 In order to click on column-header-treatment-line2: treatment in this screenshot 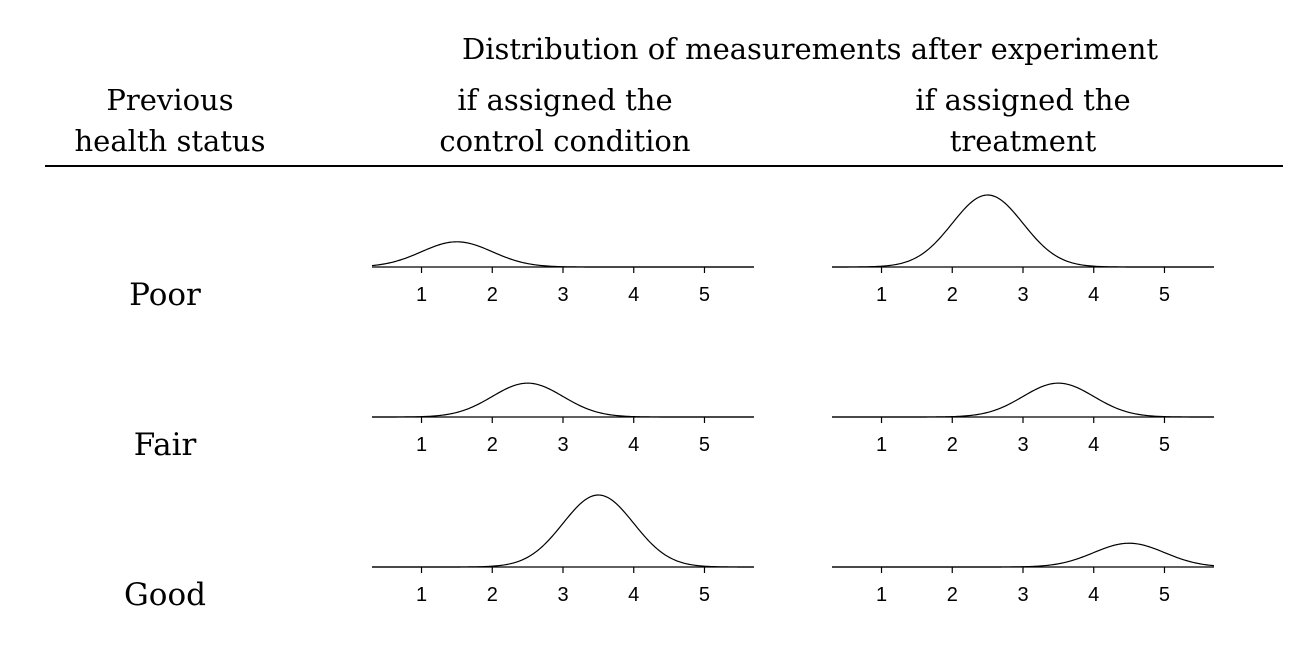, I will do `click(1023, 141)`.